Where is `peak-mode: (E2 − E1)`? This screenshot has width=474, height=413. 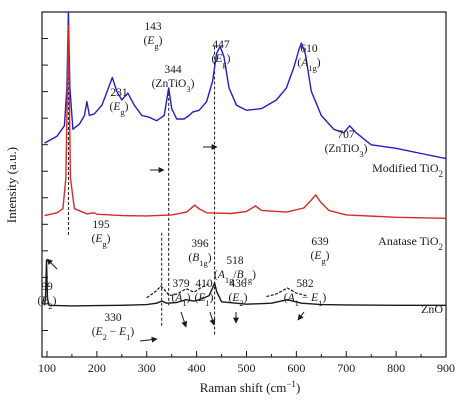
peak-mode: (E2 − E1) is located at coordinates (113, 334).